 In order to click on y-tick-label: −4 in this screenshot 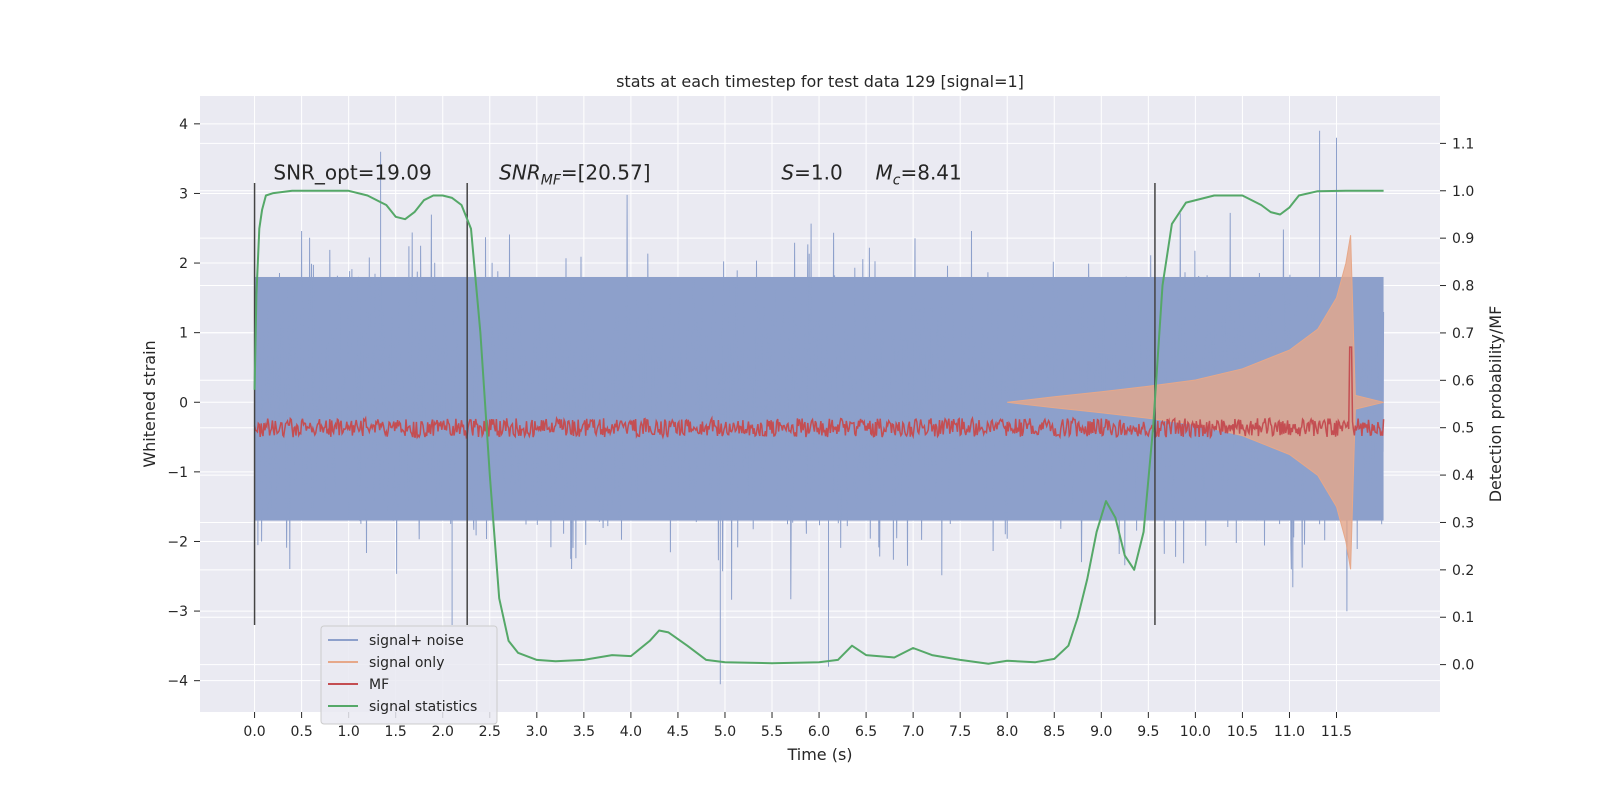, I will do `click(177, 682)`.